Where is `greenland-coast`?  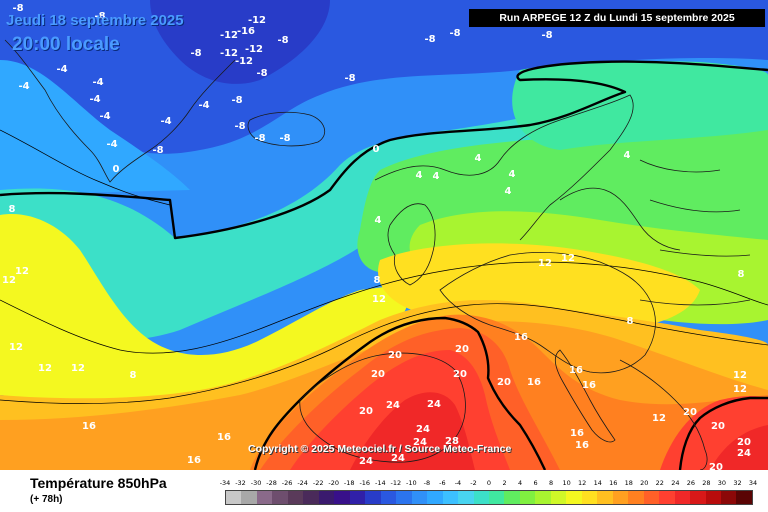
greenland-coast is located at coordinates (120, 111).